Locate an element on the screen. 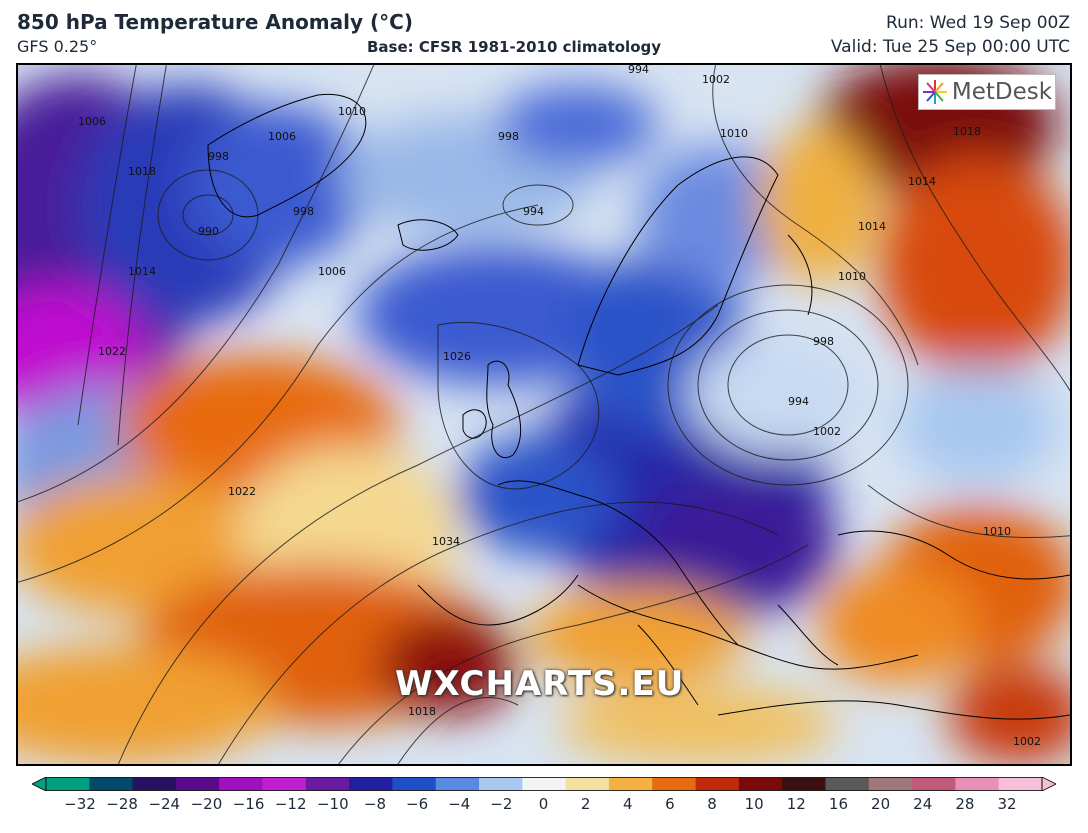  wxcharts-watermark: WXCHARTS.EU is located at coordinates (540, 684).